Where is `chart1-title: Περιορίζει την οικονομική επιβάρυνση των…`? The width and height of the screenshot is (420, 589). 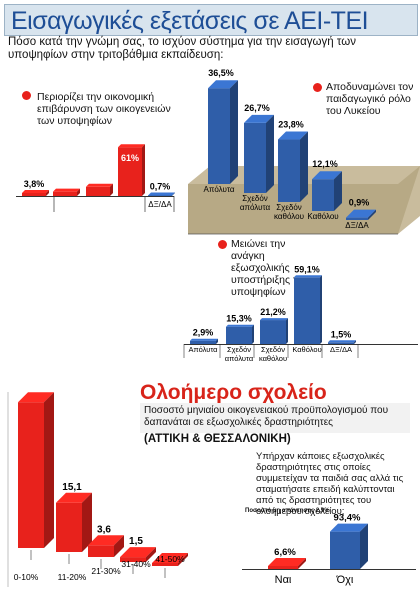 chart1-title: Περιορίζει την οικονομική επιβάρυνση των… is located at coordinates (104, 109).